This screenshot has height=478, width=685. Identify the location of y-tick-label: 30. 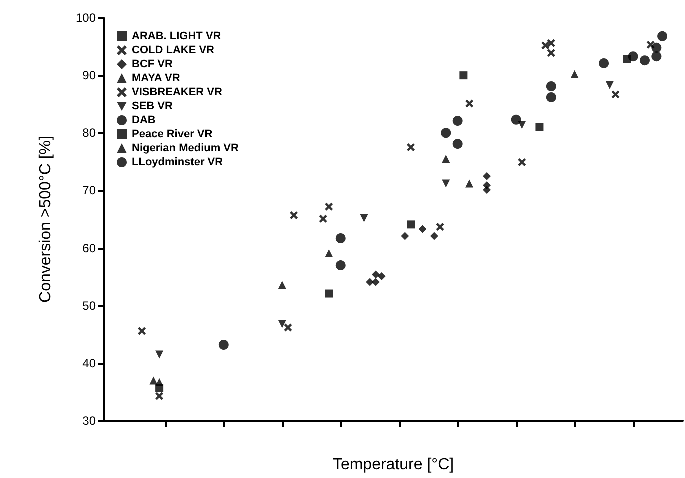
(89, 421).